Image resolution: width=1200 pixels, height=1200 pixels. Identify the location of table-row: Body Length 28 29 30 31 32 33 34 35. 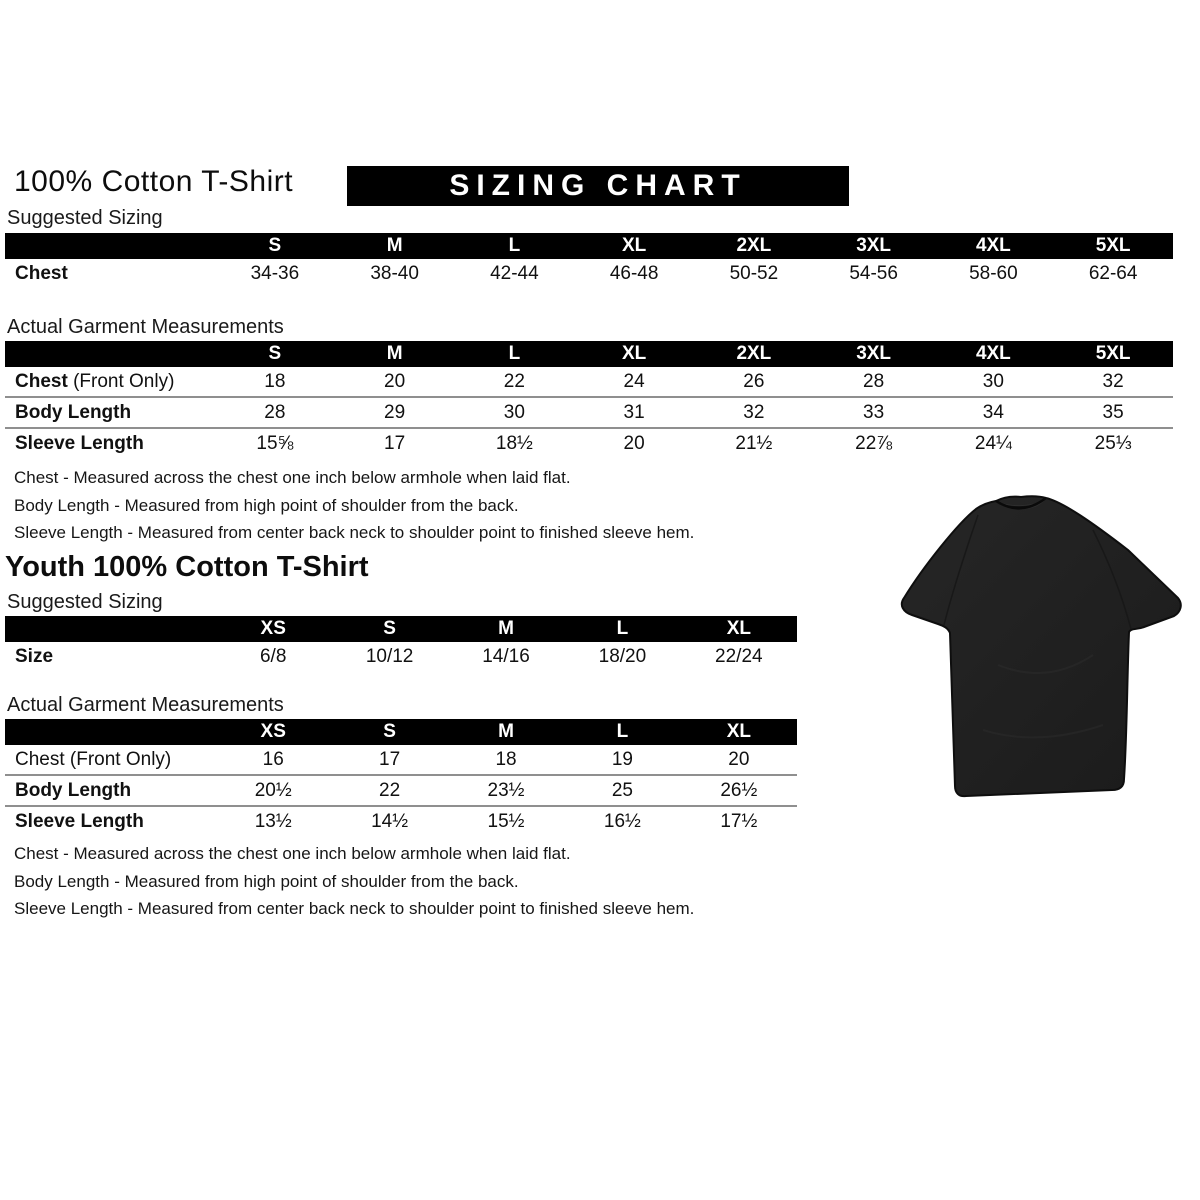
(589, 411).